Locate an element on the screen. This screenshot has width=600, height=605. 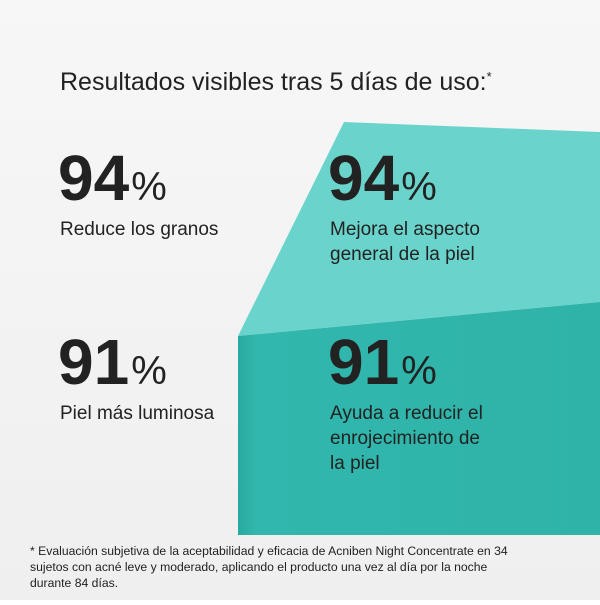
title: Resultados visibles tras 5 días de uso:* is located at coordinates (276, 82).